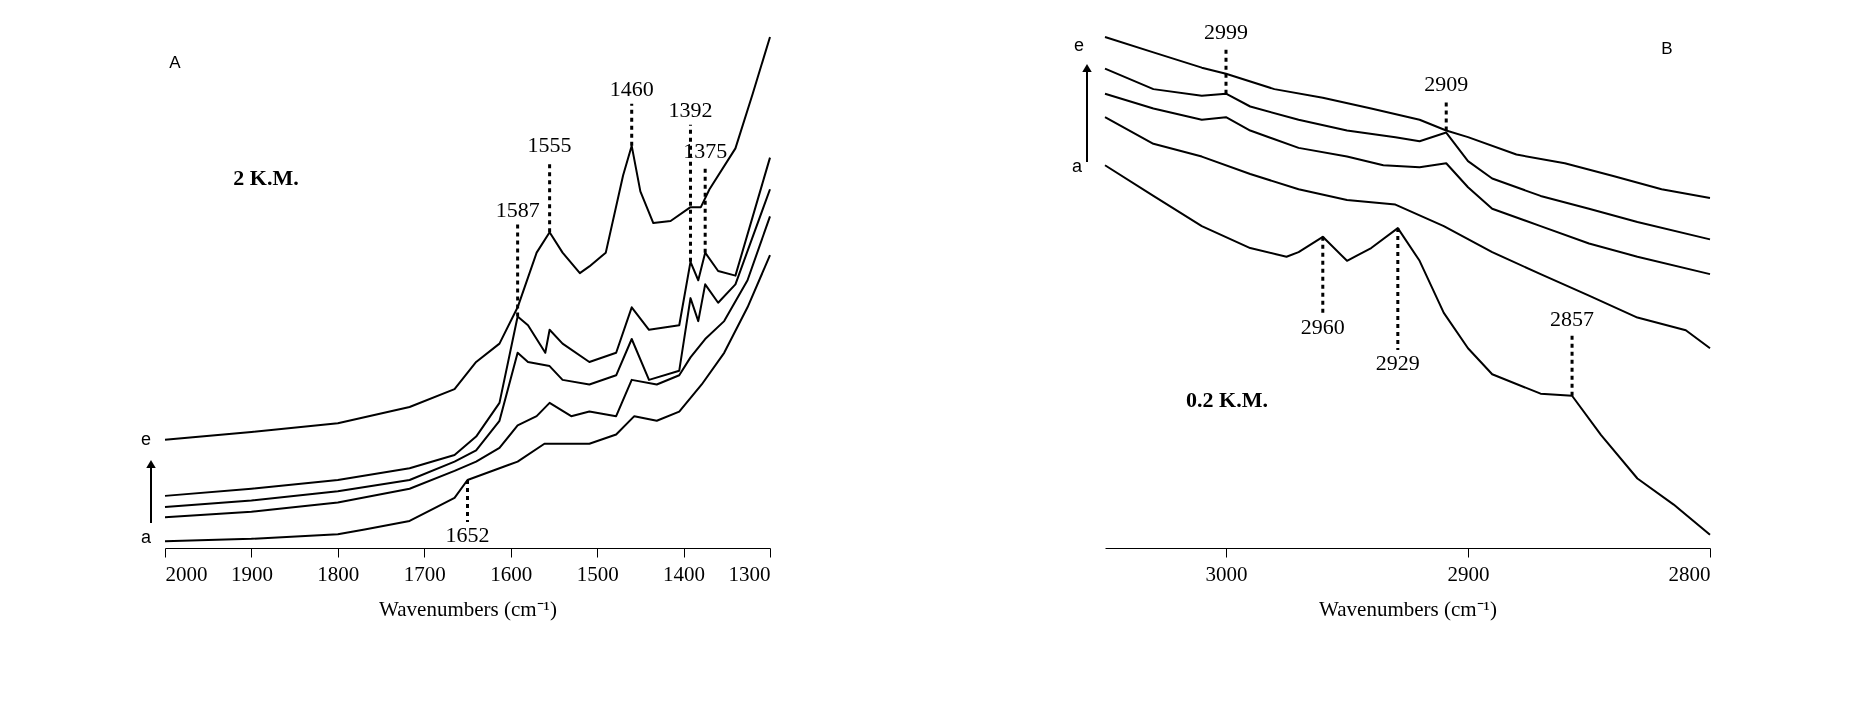 This screenshot has height=701, width=1872. What do you see at coordinates (266, 177) in the screenshot?
I see `annotation: 2 K.M.` at bounding box center [266, 177].